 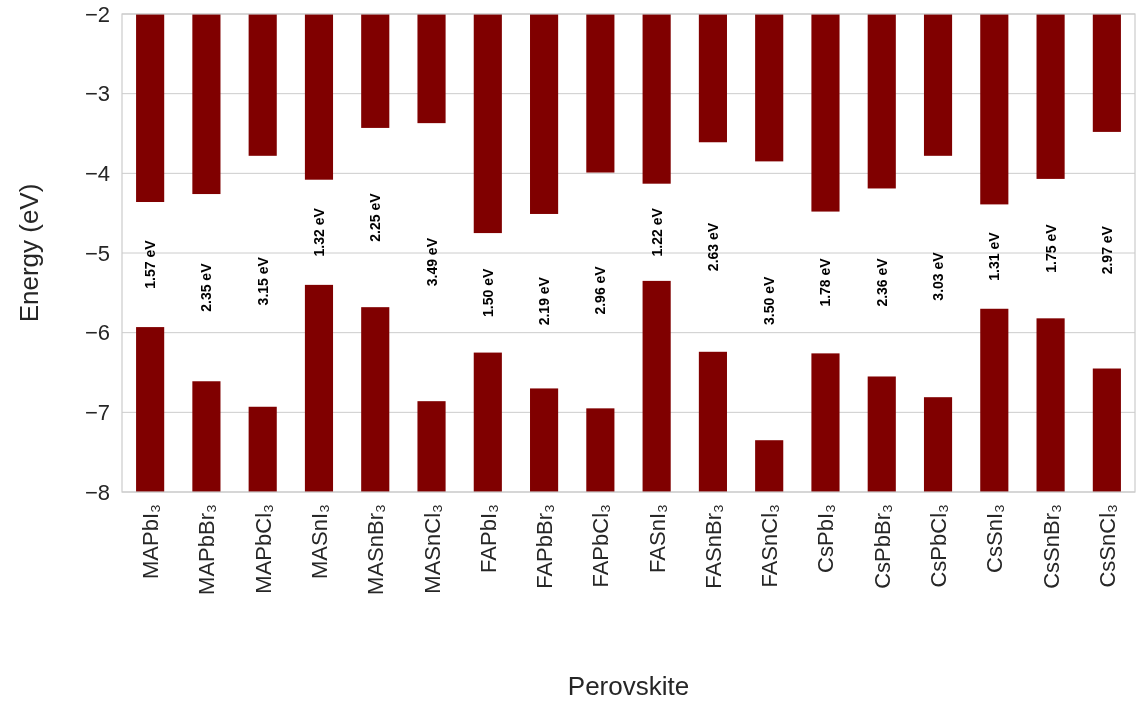 I want to click on x-tick-label: CsSnI₃, so click(x=995, y=538).